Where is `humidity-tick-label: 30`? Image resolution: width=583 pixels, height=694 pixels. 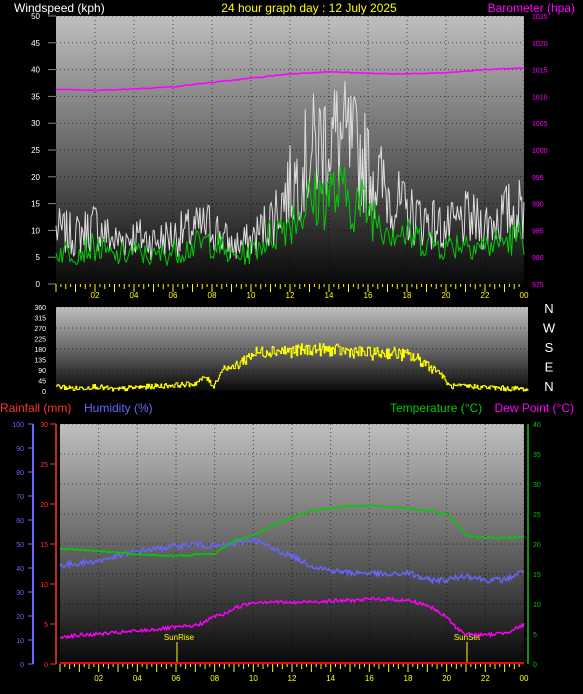 humidity-tick-label: 30 is located at coordinates (20, 593).